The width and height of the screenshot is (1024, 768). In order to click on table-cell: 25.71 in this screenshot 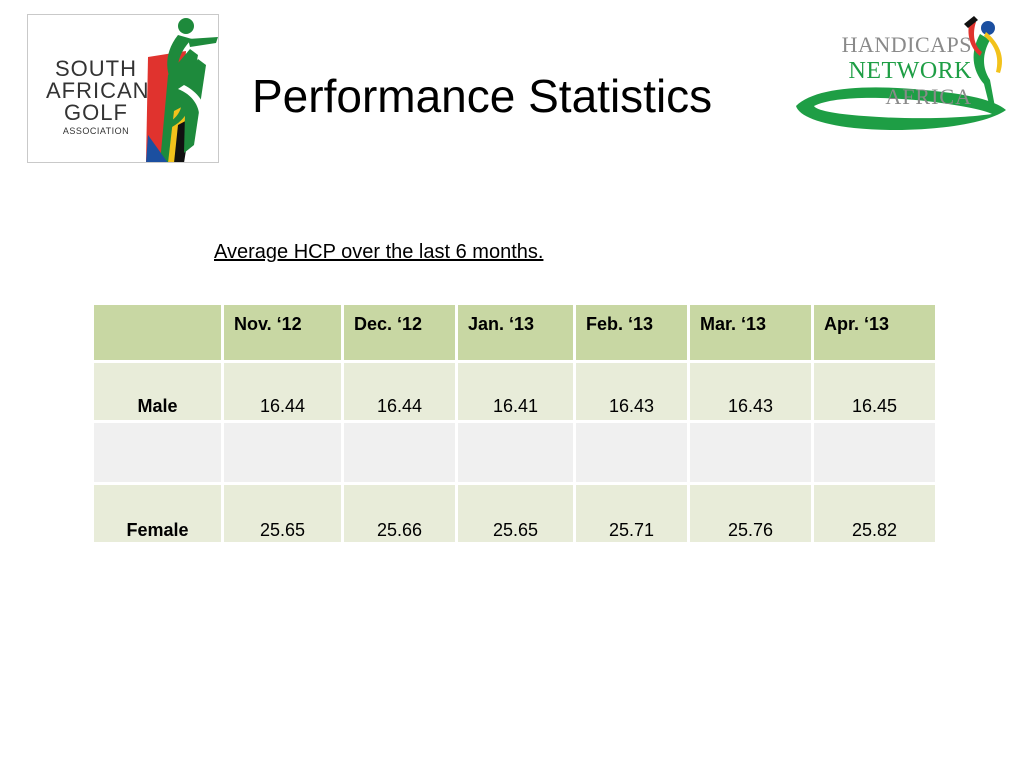, I will do `click(631, 513)`.